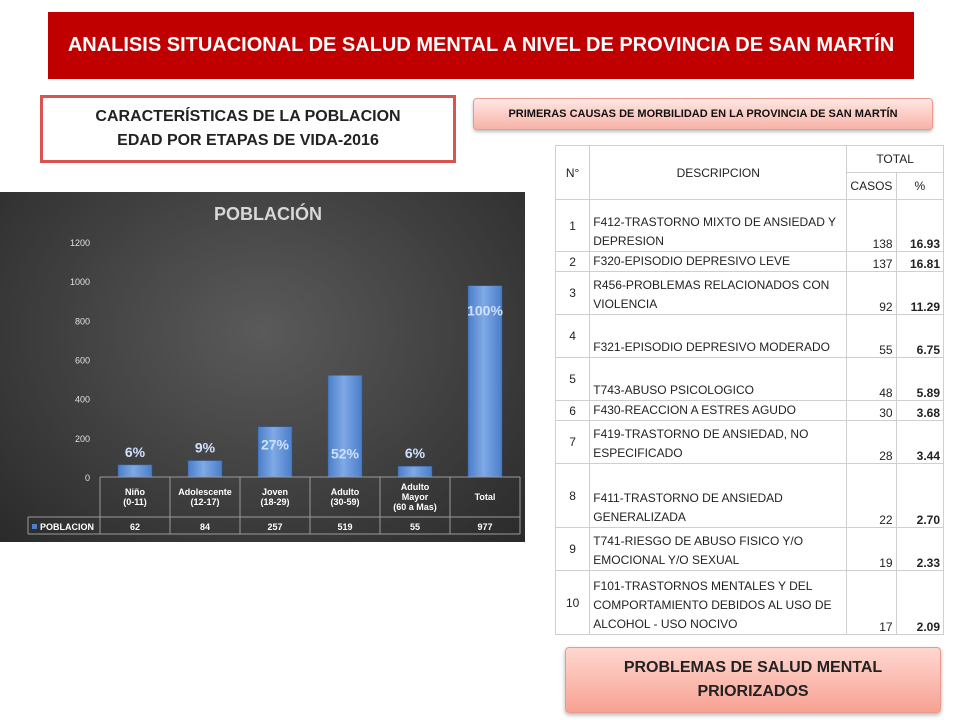  What do you see at coordinates (572, 293) in the screenshot?
I see `row-number: 3` at bounding box center [572, 293].